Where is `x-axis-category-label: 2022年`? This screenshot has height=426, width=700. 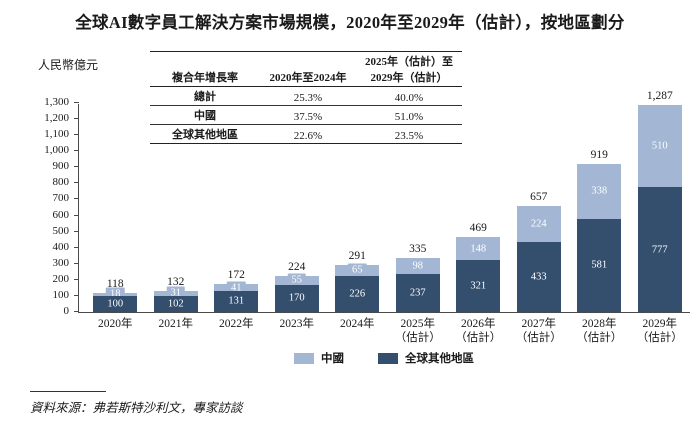 x-axis-category-label: 2022年 is located at coordinates (236, 324).